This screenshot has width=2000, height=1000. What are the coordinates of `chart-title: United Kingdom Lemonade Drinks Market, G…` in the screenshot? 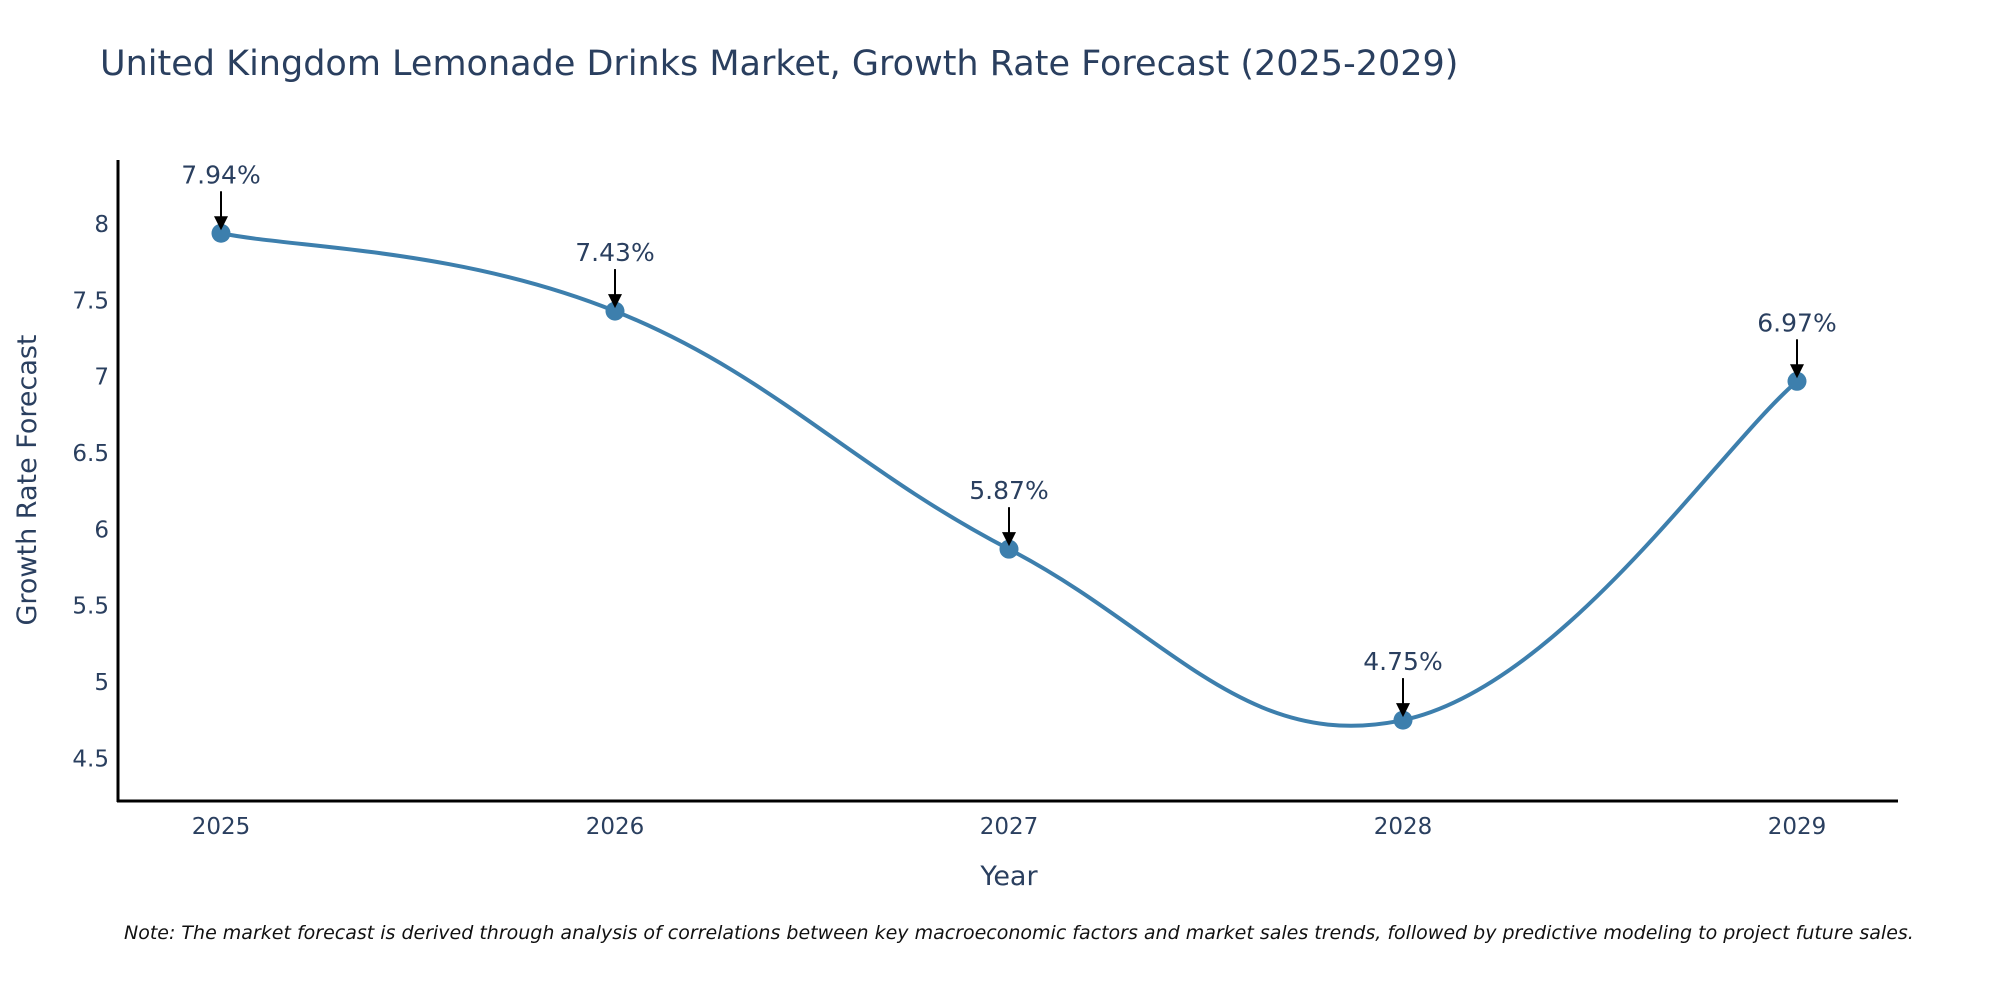 It's located at (779, 64).